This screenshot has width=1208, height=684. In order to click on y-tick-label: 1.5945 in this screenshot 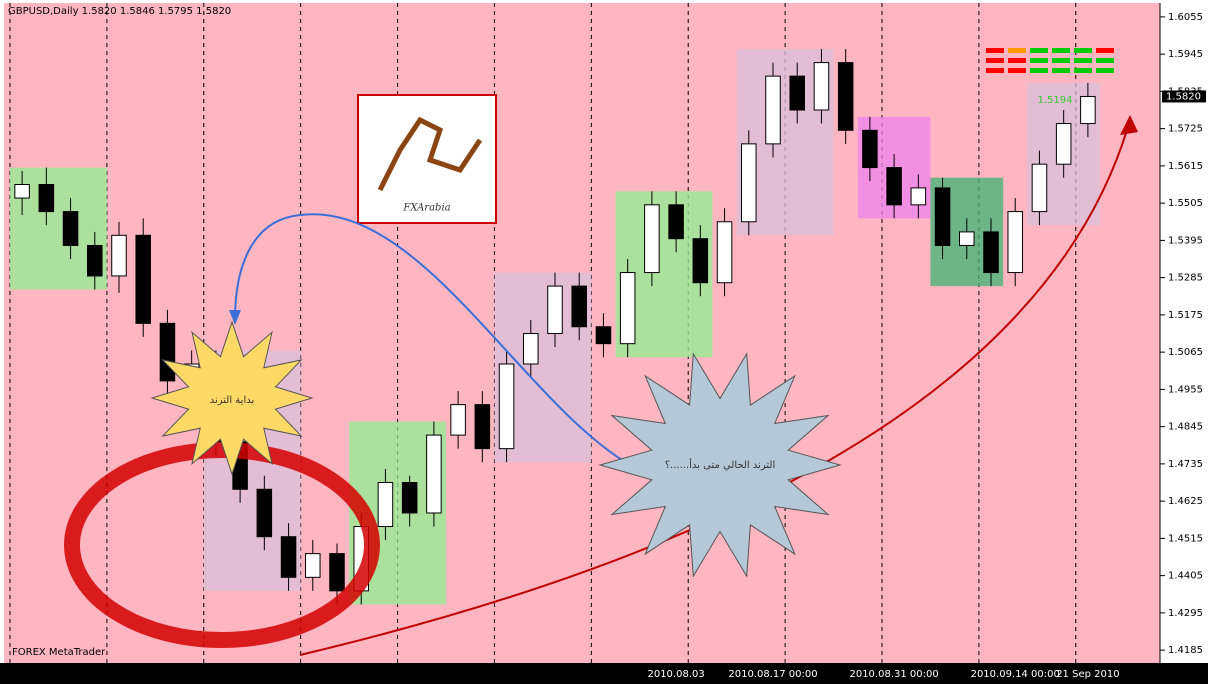, I will do `click(1185, 54)`.